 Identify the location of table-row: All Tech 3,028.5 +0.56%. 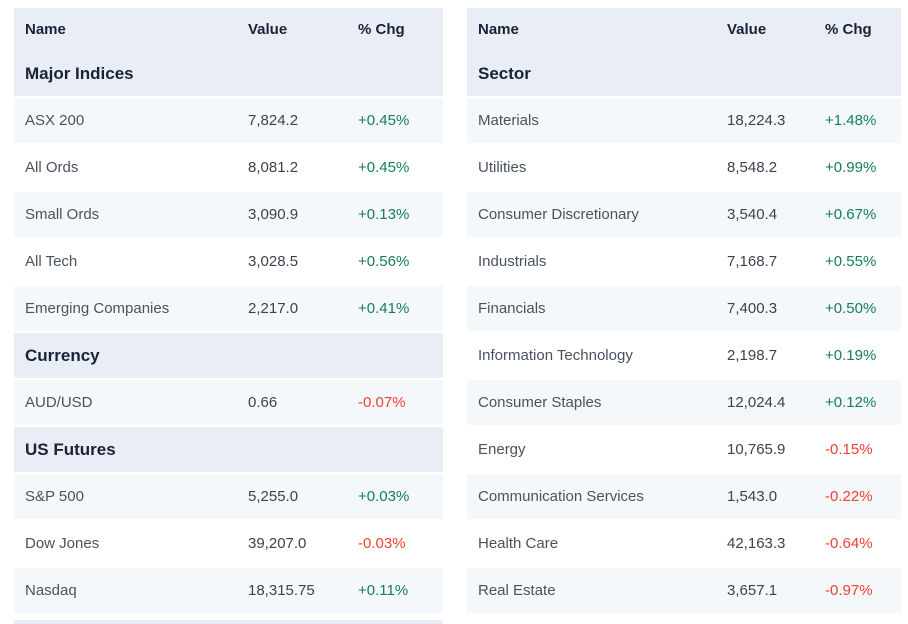
(228, 261).